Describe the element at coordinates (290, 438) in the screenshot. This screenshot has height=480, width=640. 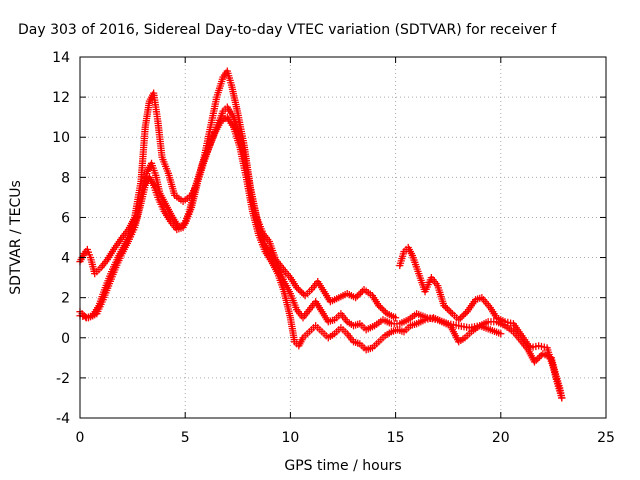
I see `x-tick-label: 10` at that location.